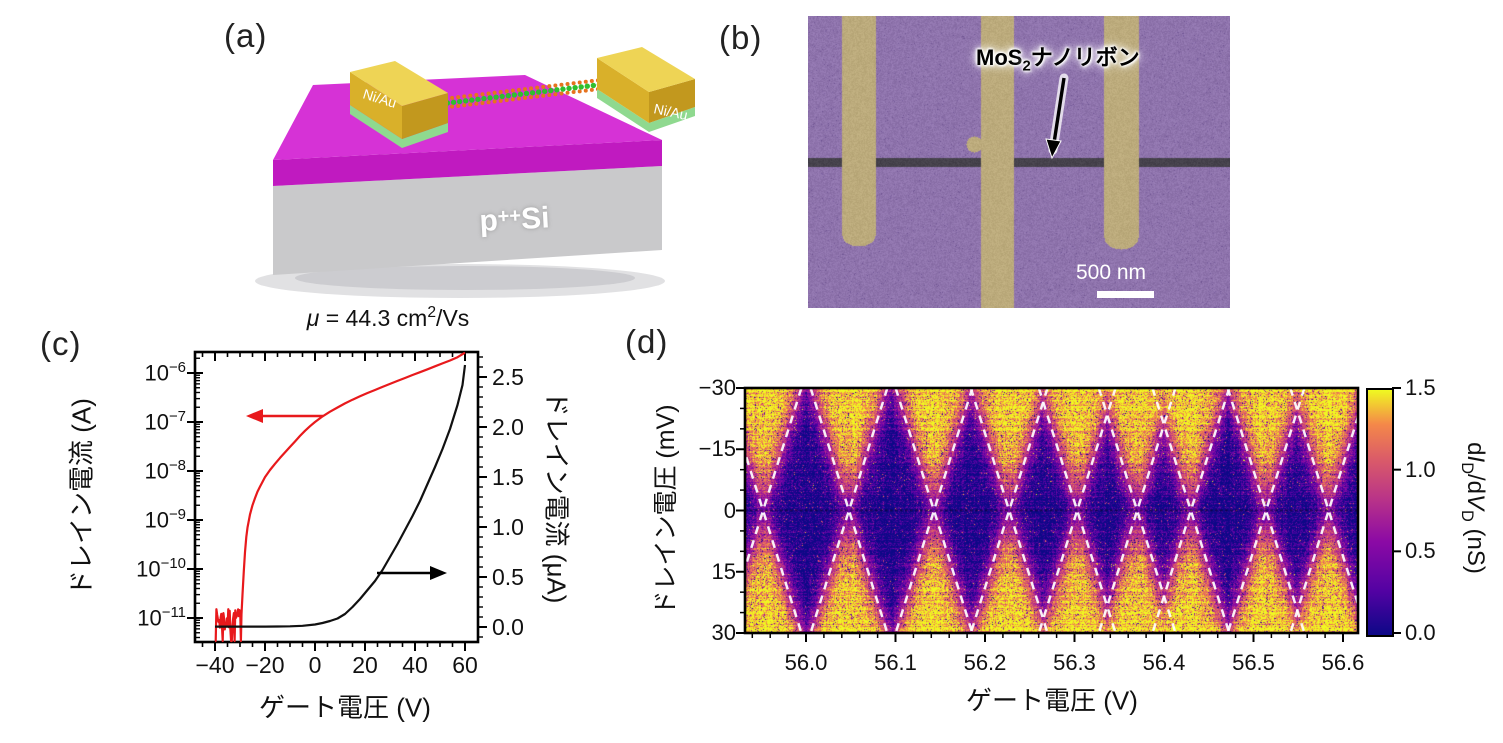 This screenshot has width=1503, height=743. What do you see at coordinates (1111, 272) in the screenshot?
I see `scale-bar-text: 500 nm` at bounding box center [1111, 272].